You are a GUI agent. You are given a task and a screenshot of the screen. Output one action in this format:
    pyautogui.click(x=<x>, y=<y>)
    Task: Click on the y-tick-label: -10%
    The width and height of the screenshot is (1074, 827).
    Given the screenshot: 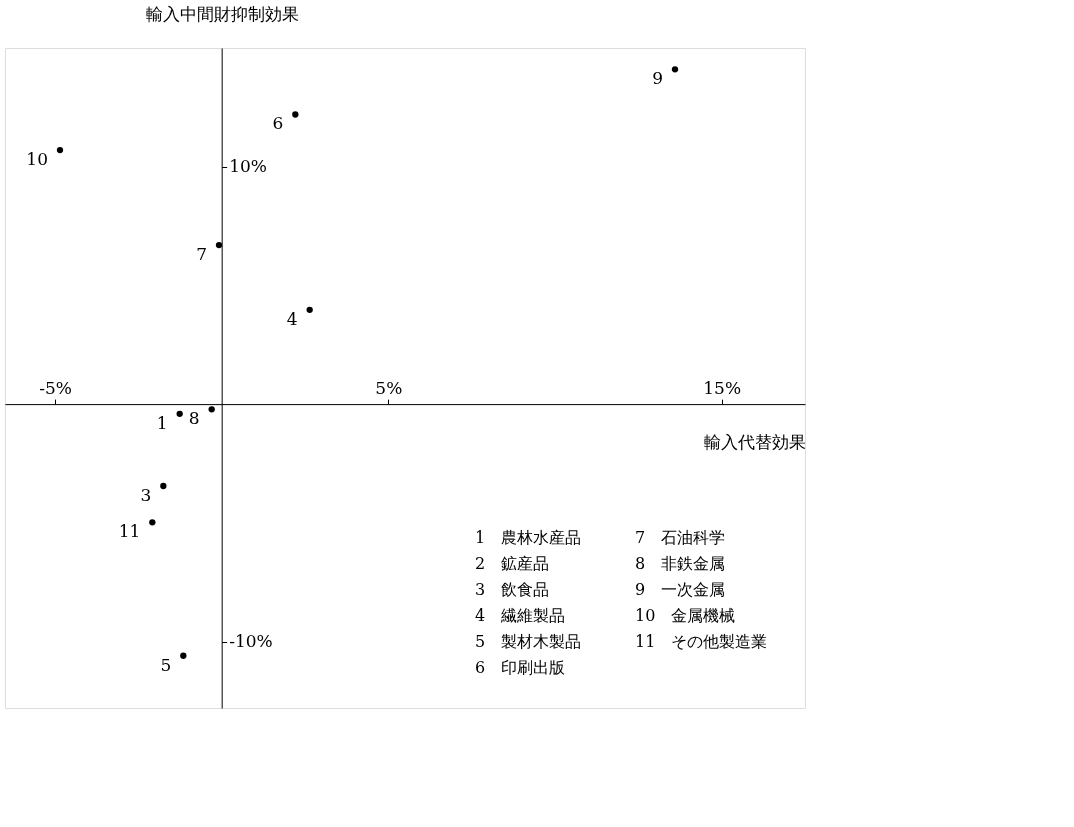 What is the action you would take?
    pyautogui.click(x=251, y=641)
    